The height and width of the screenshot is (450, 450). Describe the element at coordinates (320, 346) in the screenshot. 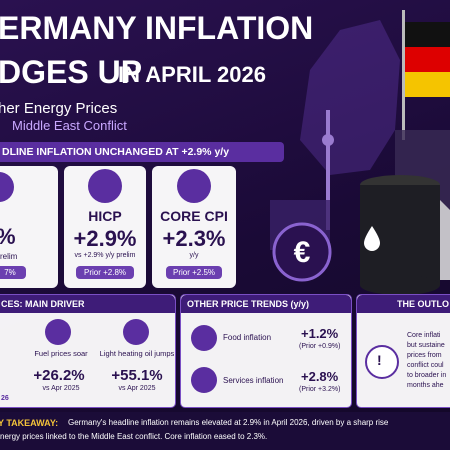

I see `item-prior: (Prior +0.9%)` at that location.